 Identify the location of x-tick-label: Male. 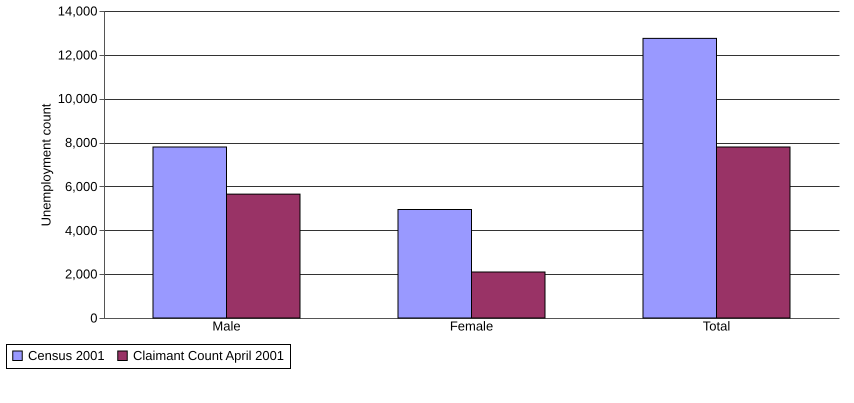
(226, 326).